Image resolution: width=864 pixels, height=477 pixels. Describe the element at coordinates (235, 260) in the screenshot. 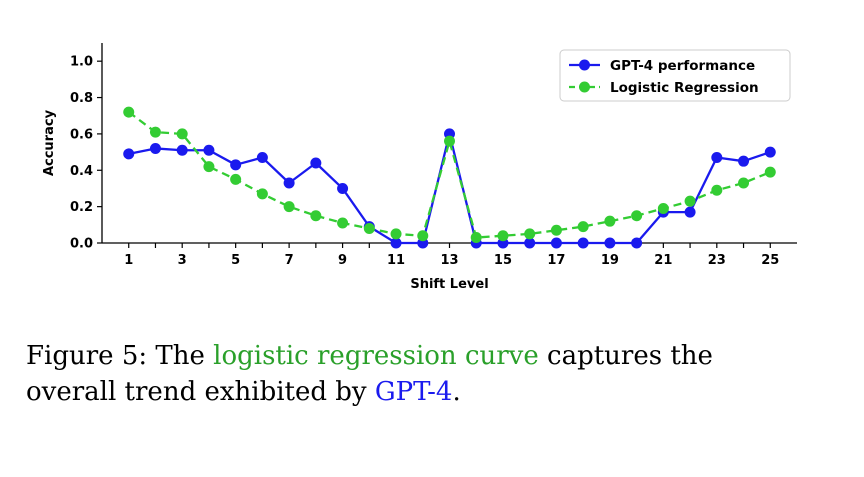

I see `x-tick-label: 5` at that location.